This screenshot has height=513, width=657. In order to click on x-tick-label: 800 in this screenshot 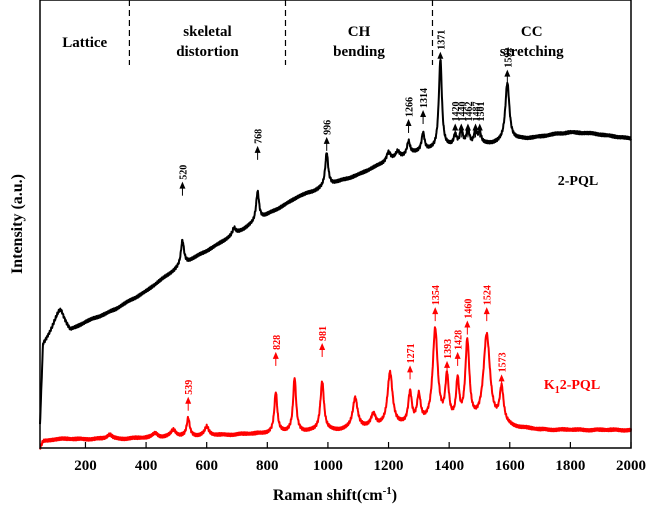, I will do `click(267, 466)`.